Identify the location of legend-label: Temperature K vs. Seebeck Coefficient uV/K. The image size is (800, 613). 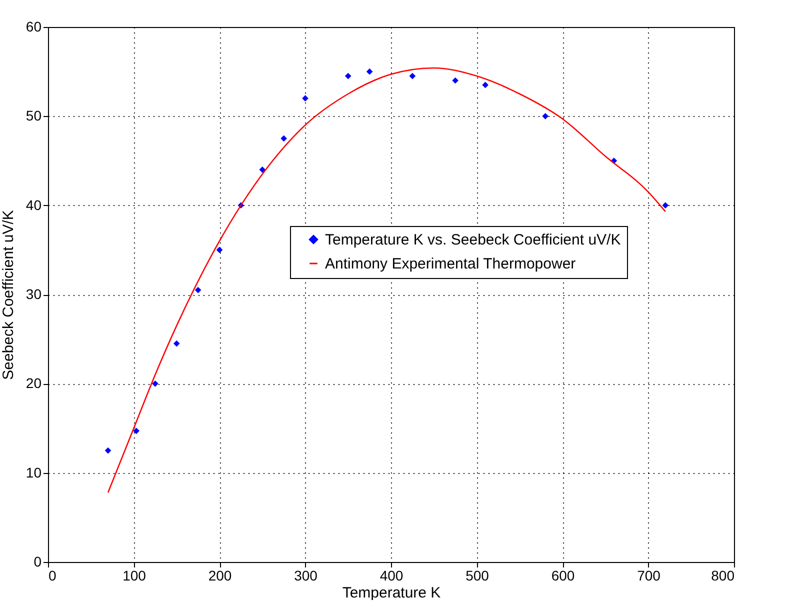
(473, 240).